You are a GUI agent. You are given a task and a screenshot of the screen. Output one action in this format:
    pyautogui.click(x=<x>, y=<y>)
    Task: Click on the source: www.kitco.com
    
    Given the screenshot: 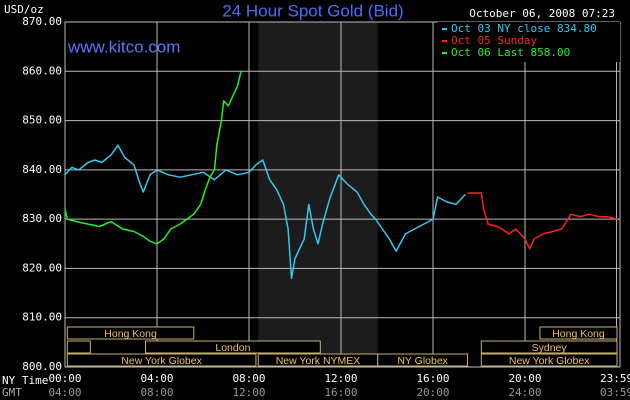 What is the action you would take?
    pyautogui.click(x=123, y=46)
    